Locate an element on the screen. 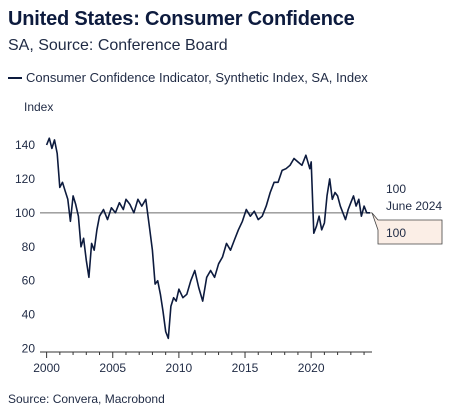 The width and height of the screenshot is (453, 417). x-tick-label: 2005 is located at coordinates (112, 368).